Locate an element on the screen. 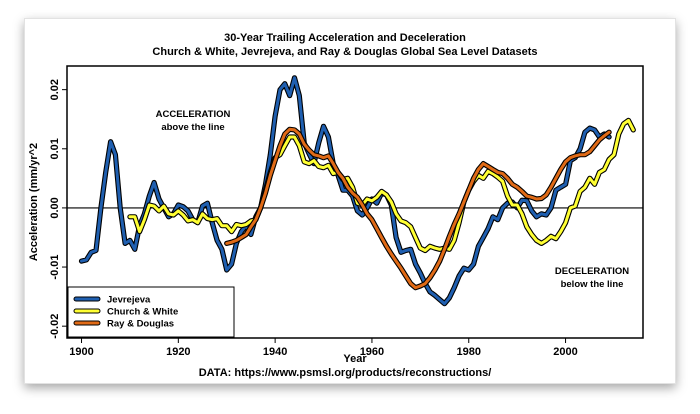  legend-label-jevrejeva: Jevrejeva is located at coordinates (129, 300).